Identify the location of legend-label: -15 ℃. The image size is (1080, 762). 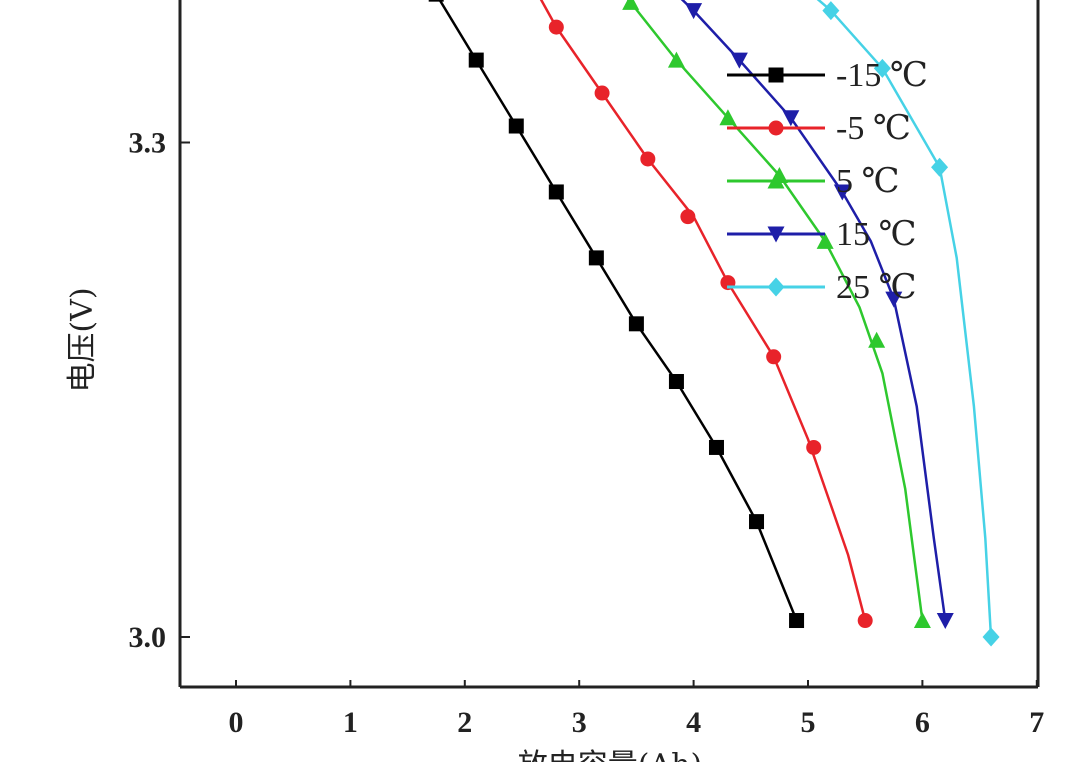
(882, 75).